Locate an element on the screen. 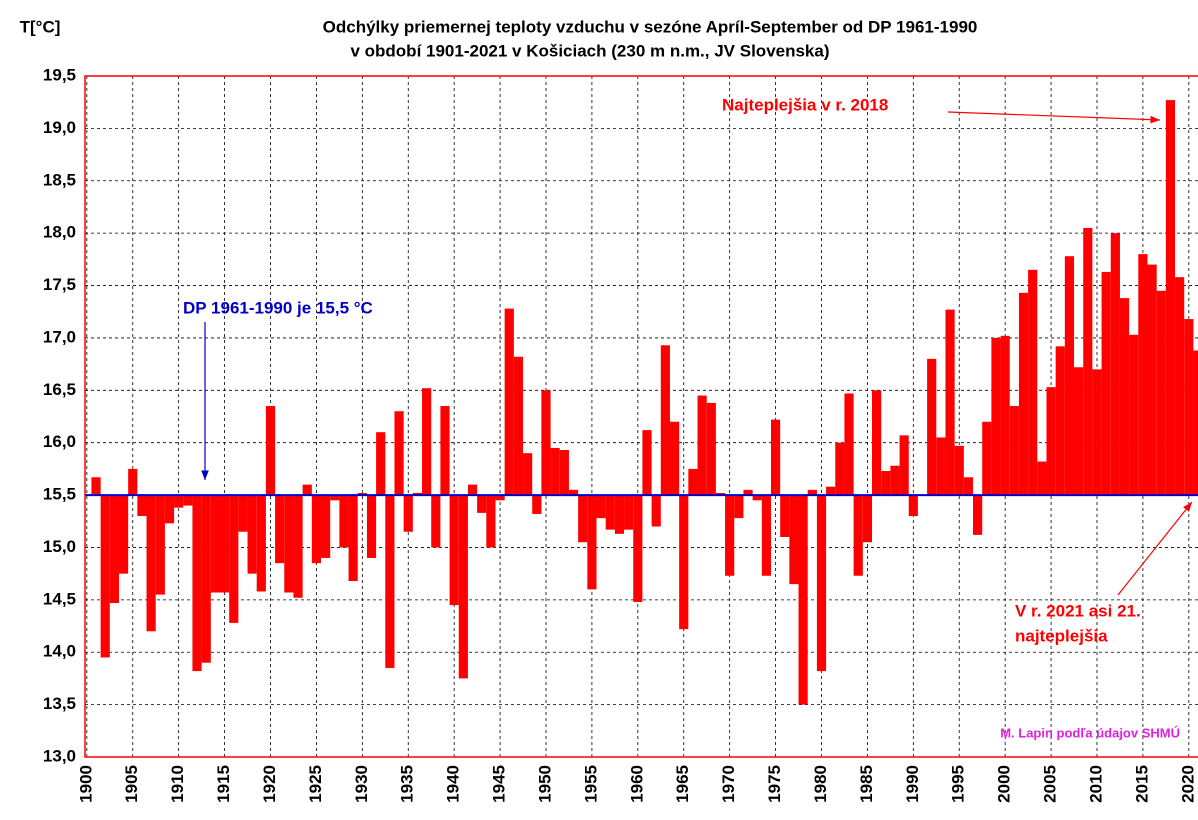 This screenshot has height=820, width=1198. baseline-label: DP 1961-1990 je 15,5 °C is located at coordinates (278, 307).